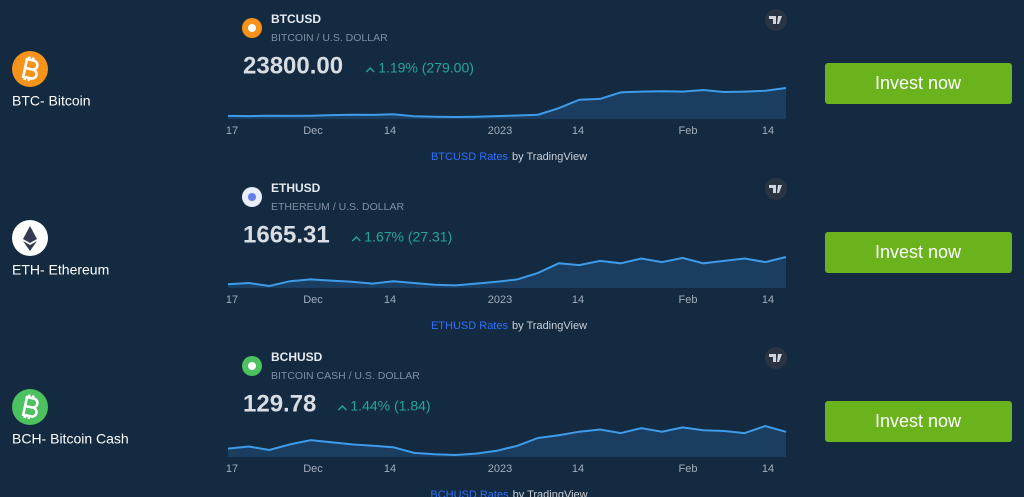 The image size is (1024, 497). Describe the element at coordinates (470, 326) in the screenshot. I see `rates-link: ETHUSD Rates` at that location.